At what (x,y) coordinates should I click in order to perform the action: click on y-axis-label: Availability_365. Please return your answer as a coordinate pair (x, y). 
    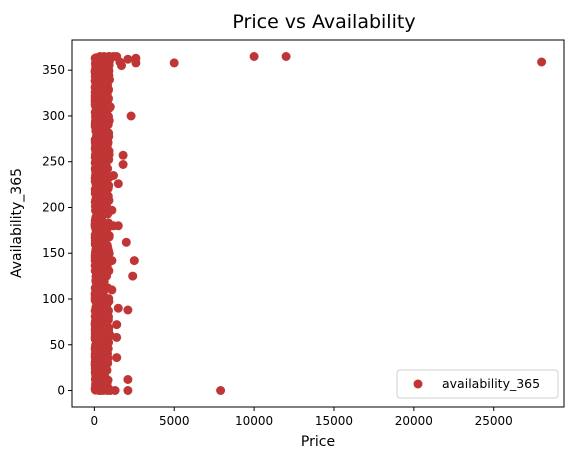
    Looking at the image, I should click on (17, 223).